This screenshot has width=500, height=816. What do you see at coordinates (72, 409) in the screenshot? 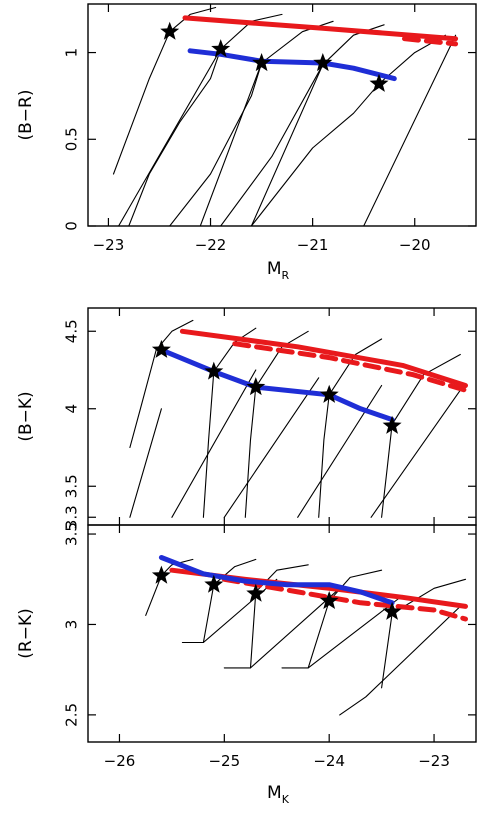
I see `y-tick-label: 4` at bounding box center [72, 409].